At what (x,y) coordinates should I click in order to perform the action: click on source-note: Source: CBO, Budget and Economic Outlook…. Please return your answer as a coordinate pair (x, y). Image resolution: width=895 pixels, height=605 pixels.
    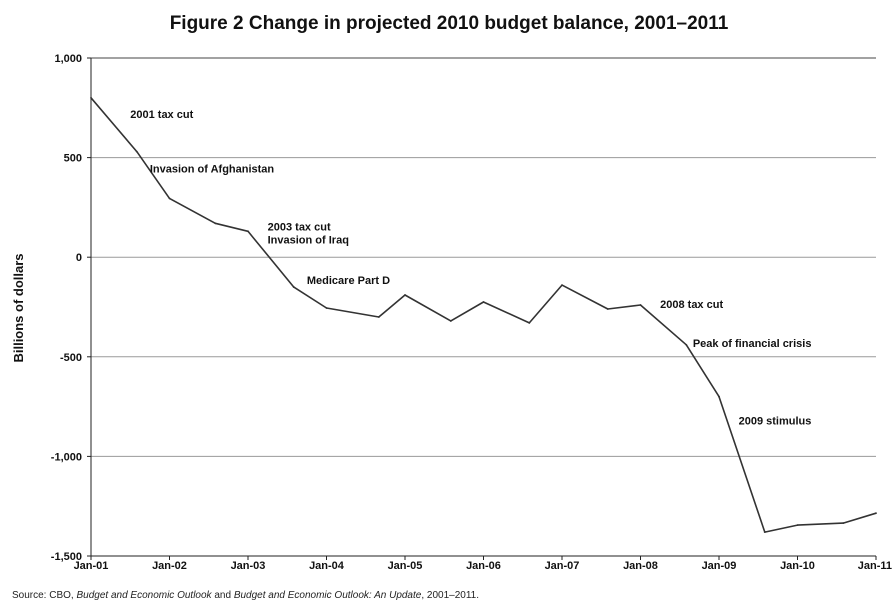
    Looking at the image, I should click on (245, 595).